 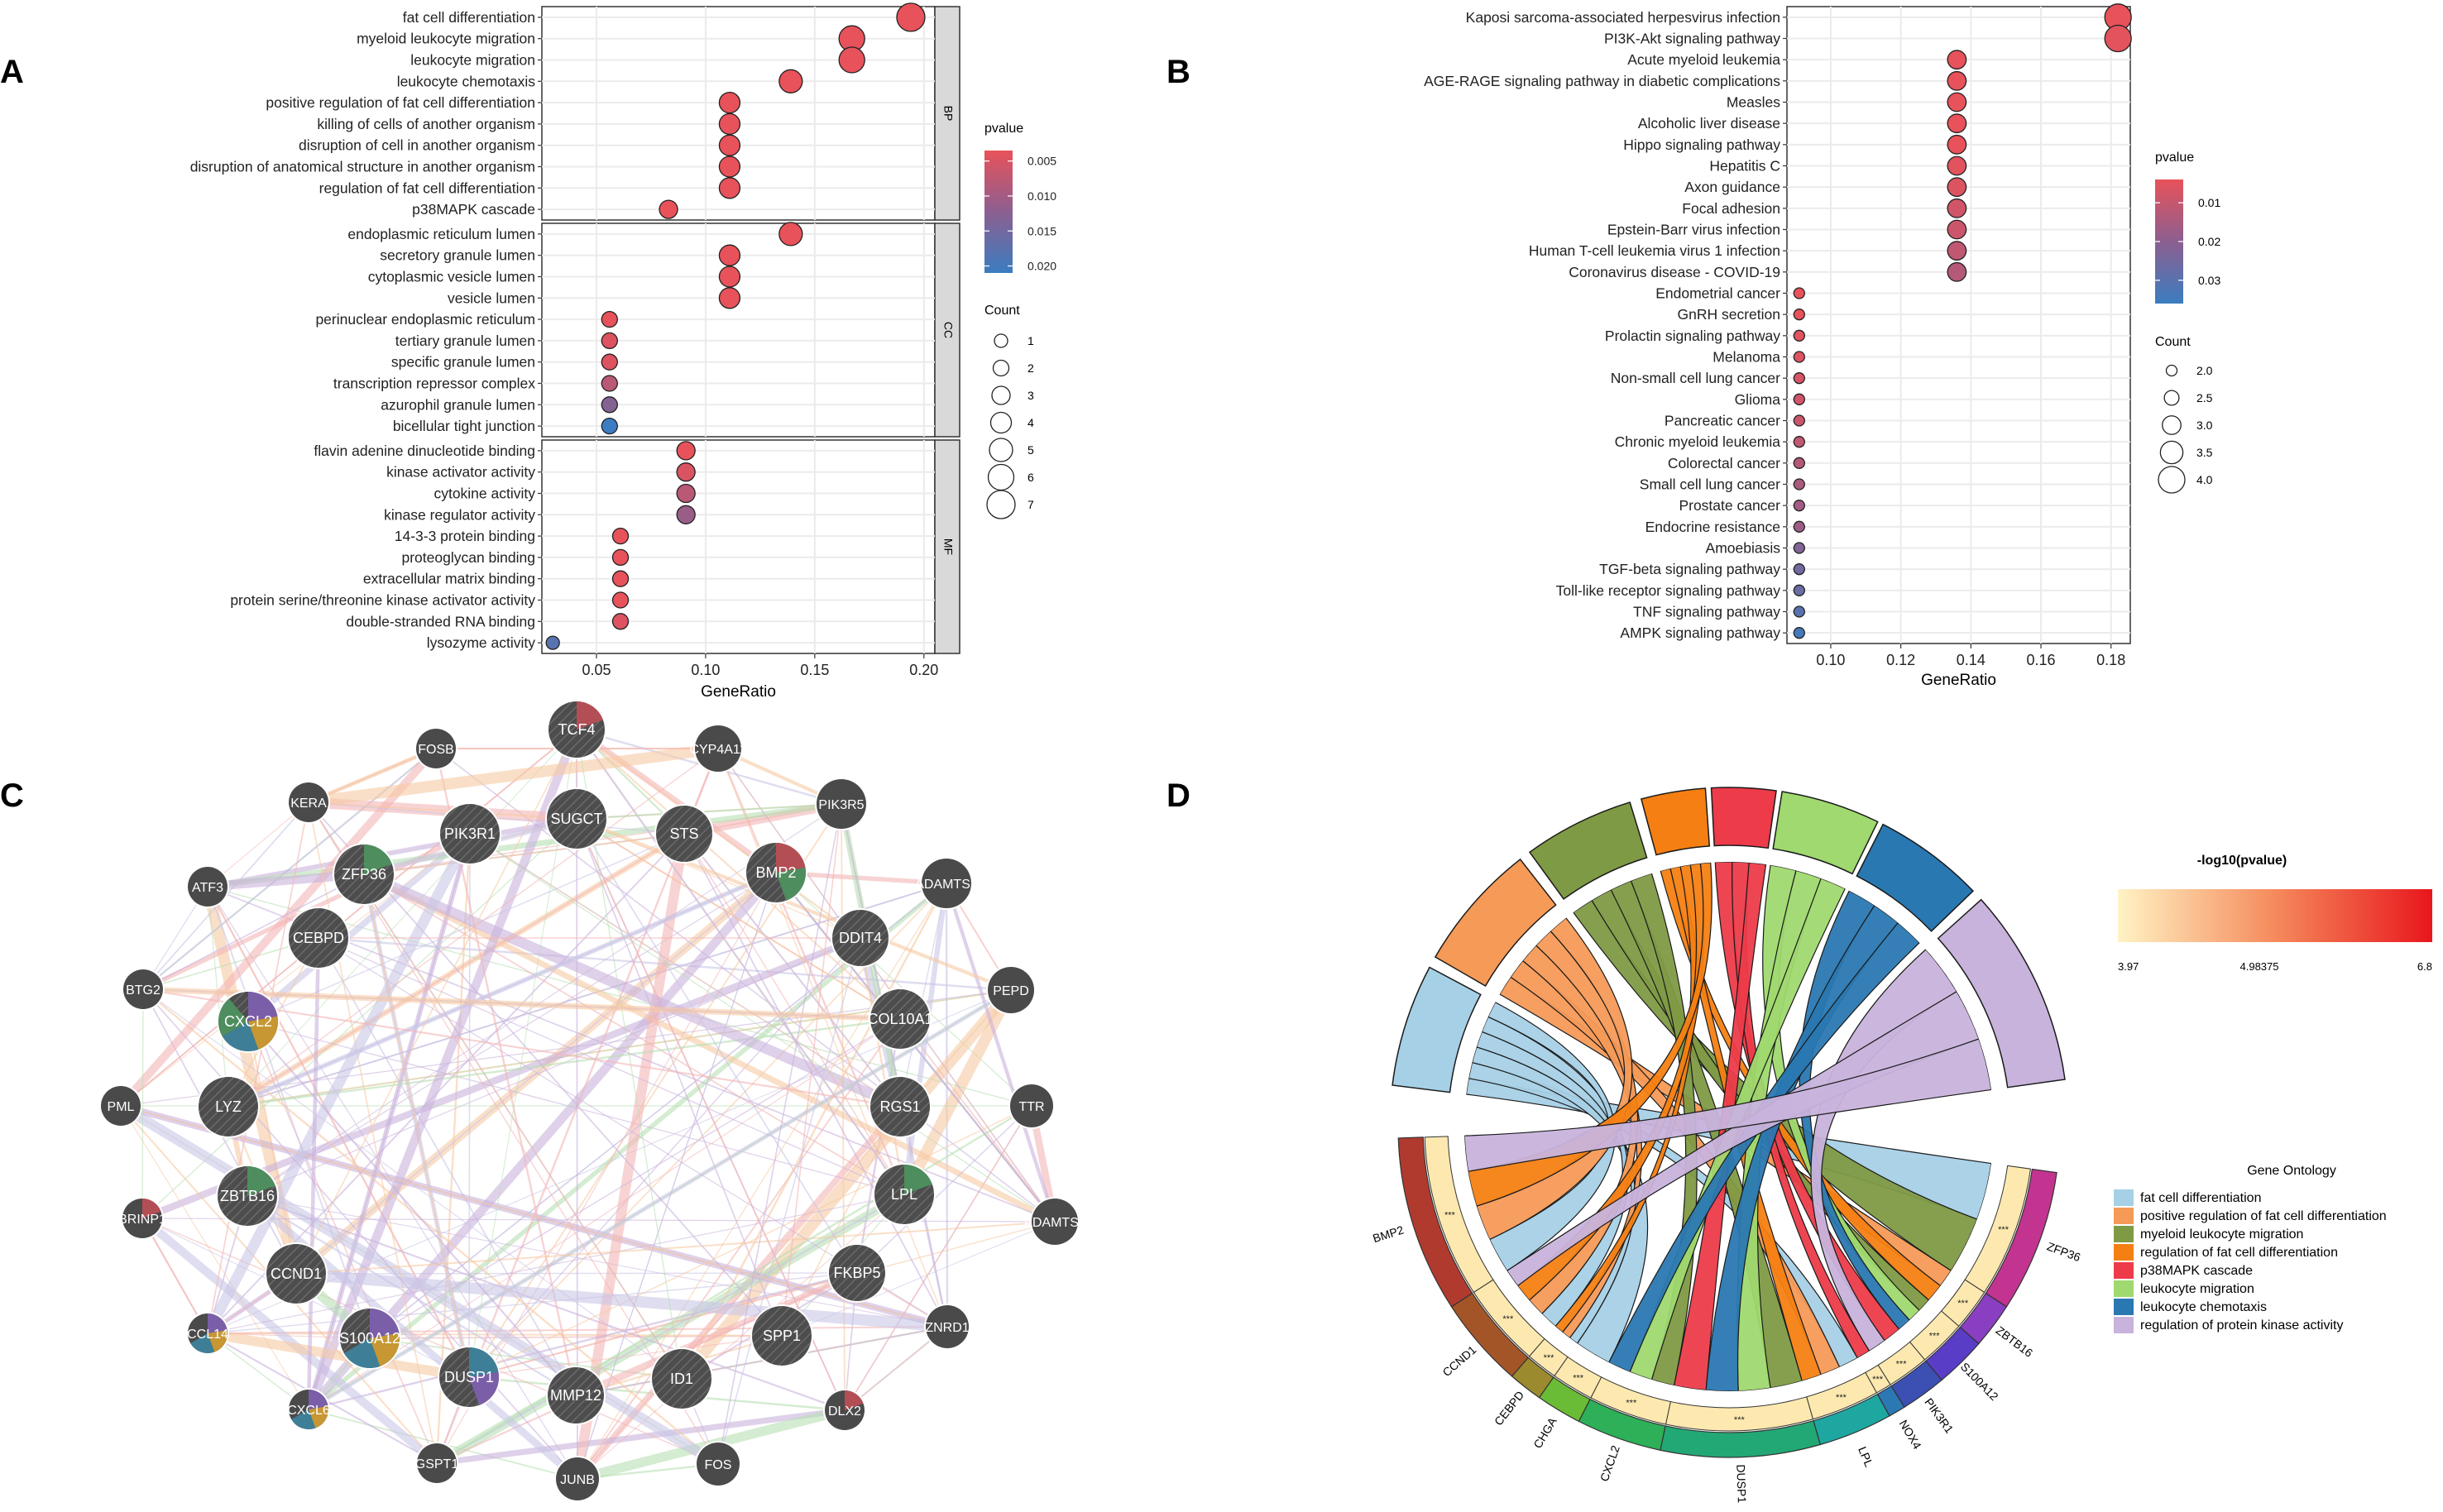 I want to click on term-label: Non-small cell lung cancer, so click(x=1695, y=378).